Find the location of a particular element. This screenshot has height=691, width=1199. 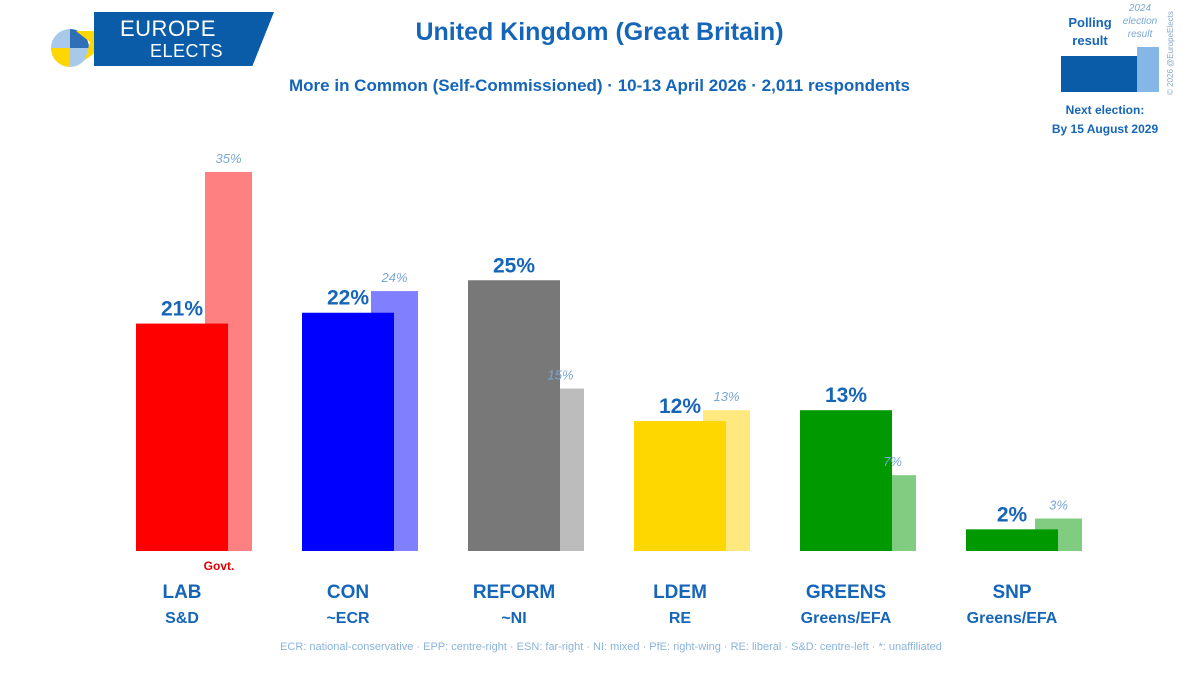

party-label-ldem: LDEM is located at coordinates (680, 592).